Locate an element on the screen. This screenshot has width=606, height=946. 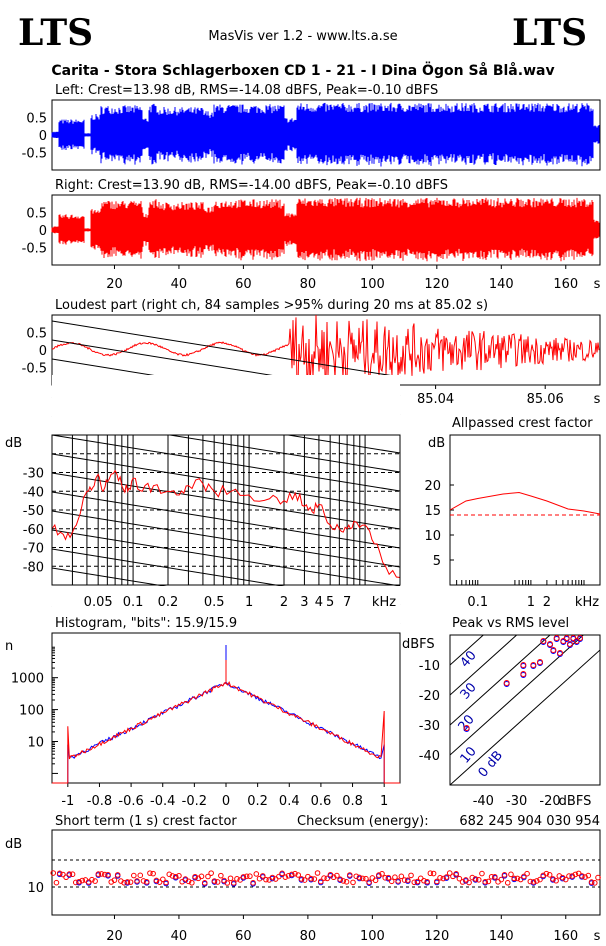
spectrum-ytick-label: -80 is located at coordinates (33, 567).